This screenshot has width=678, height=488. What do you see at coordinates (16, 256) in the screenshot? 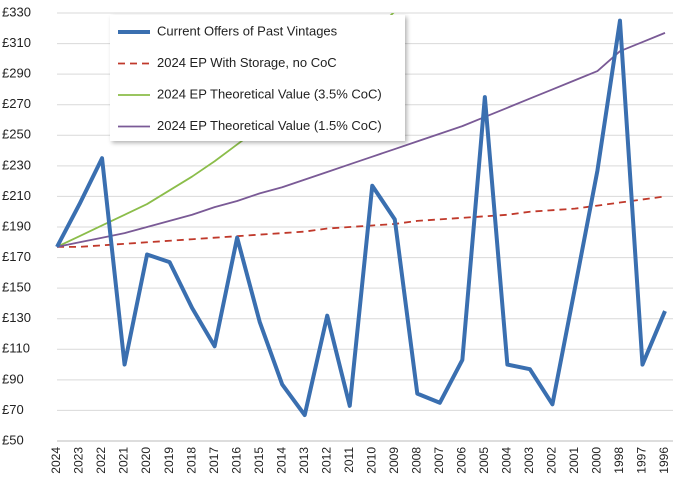
I see `y-tick-label: £170` at bounding box center [16, 256].